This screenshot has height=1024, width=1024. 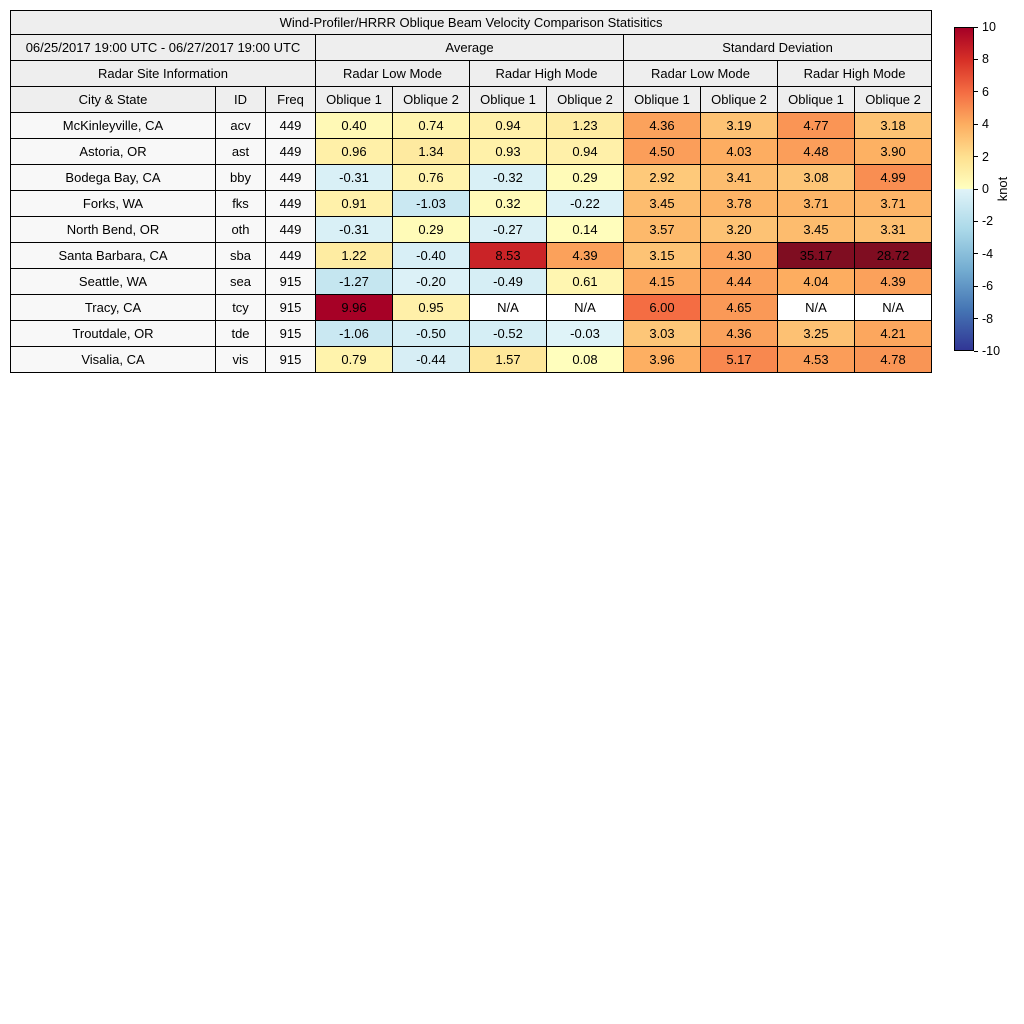 What do you see at coordinates (585, 333) in the screenshot?
I see `value-cell: -0.03` at bounding box center [585, 333].